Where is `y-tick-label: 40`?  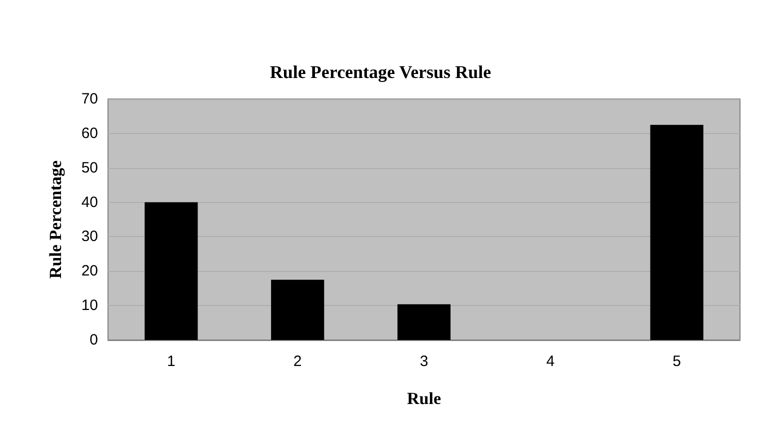 y-tick-label: 40 is located at coordinates (89, 202).